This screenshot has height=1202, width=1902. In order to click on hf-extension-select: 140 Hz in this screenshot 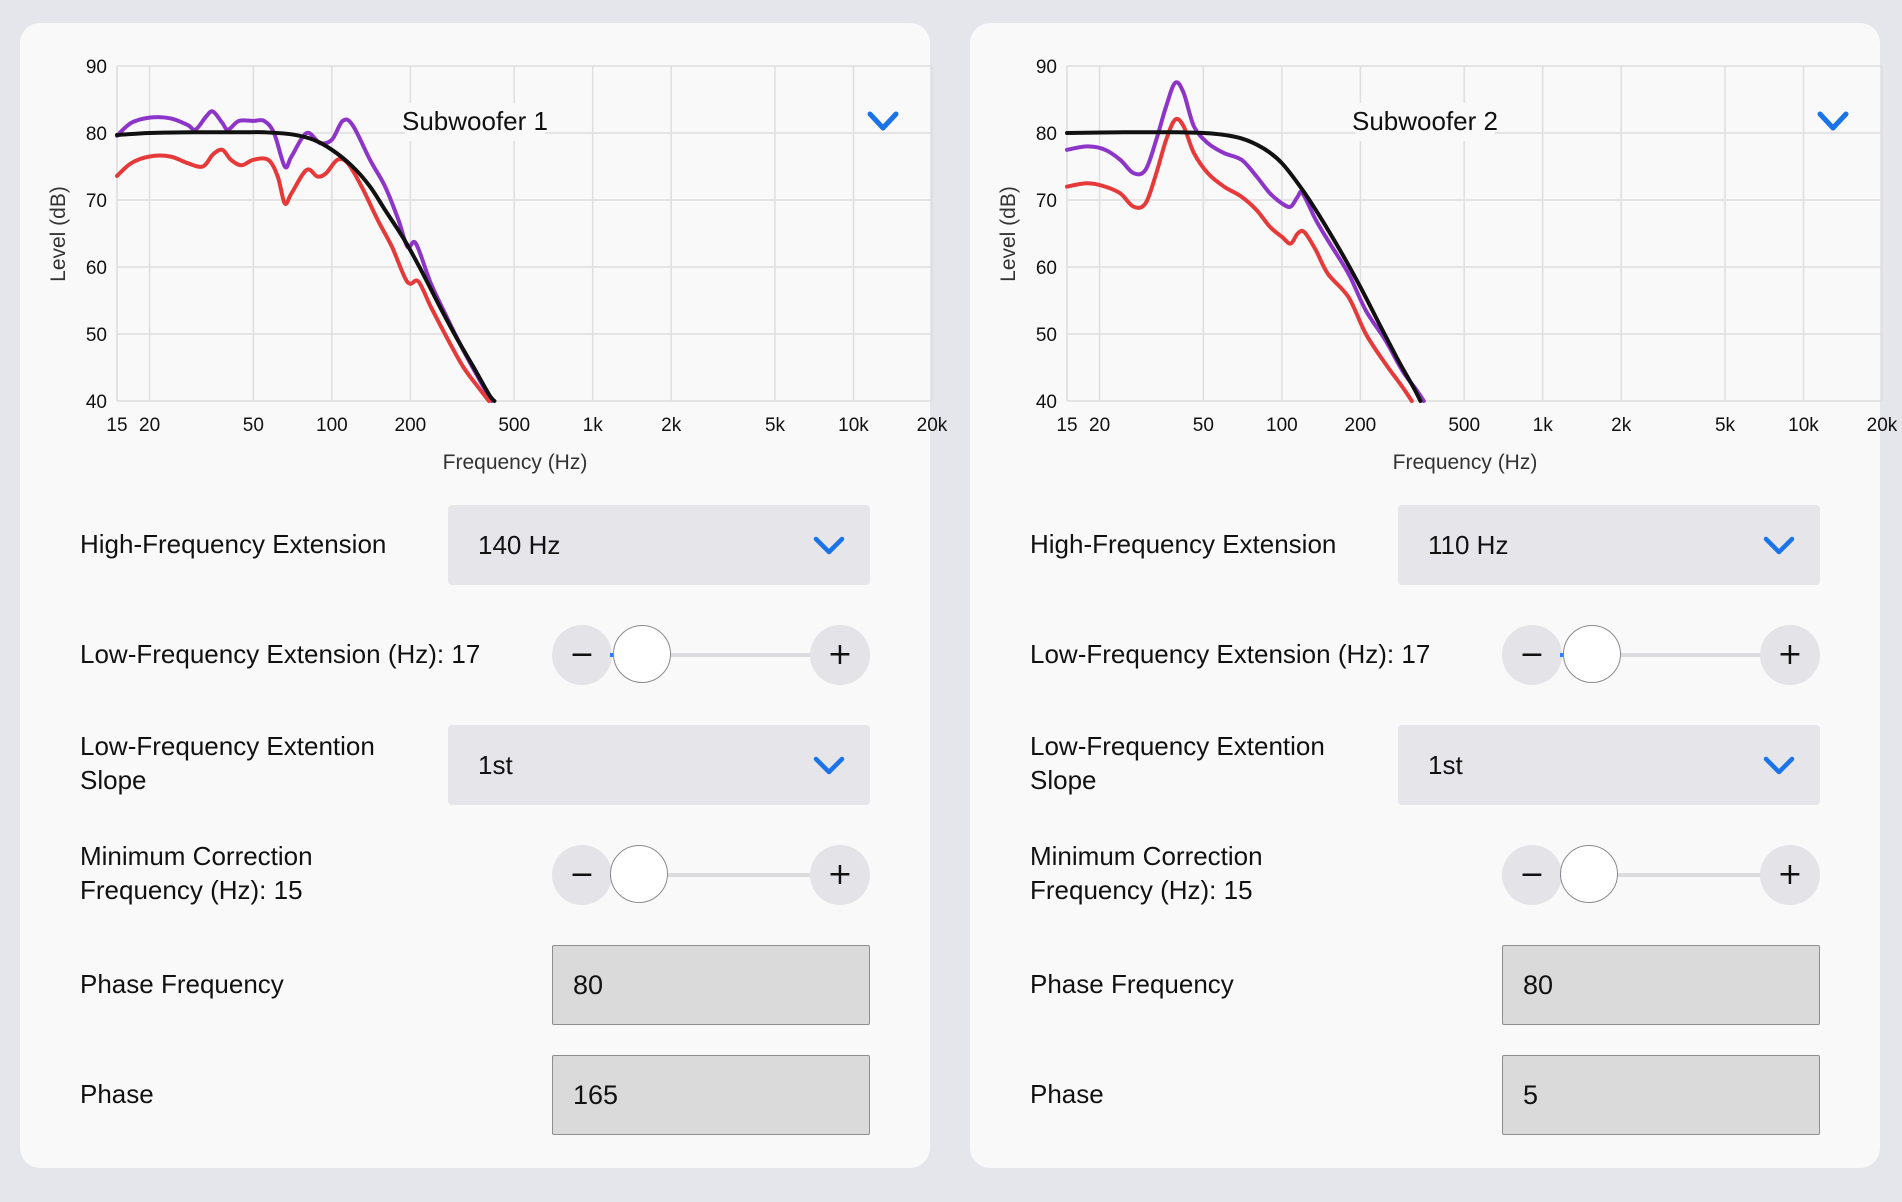, I will do `click(659, 545)`.